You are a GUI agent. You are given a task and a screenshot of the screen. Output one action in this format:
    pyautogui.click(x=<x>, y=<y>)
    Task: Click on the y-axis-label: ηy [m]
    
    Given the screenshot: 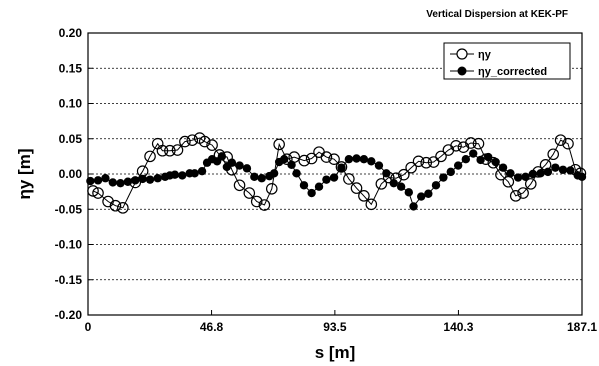 What is the action you would take?
    pyautogui.click(x=24, y=174)
    